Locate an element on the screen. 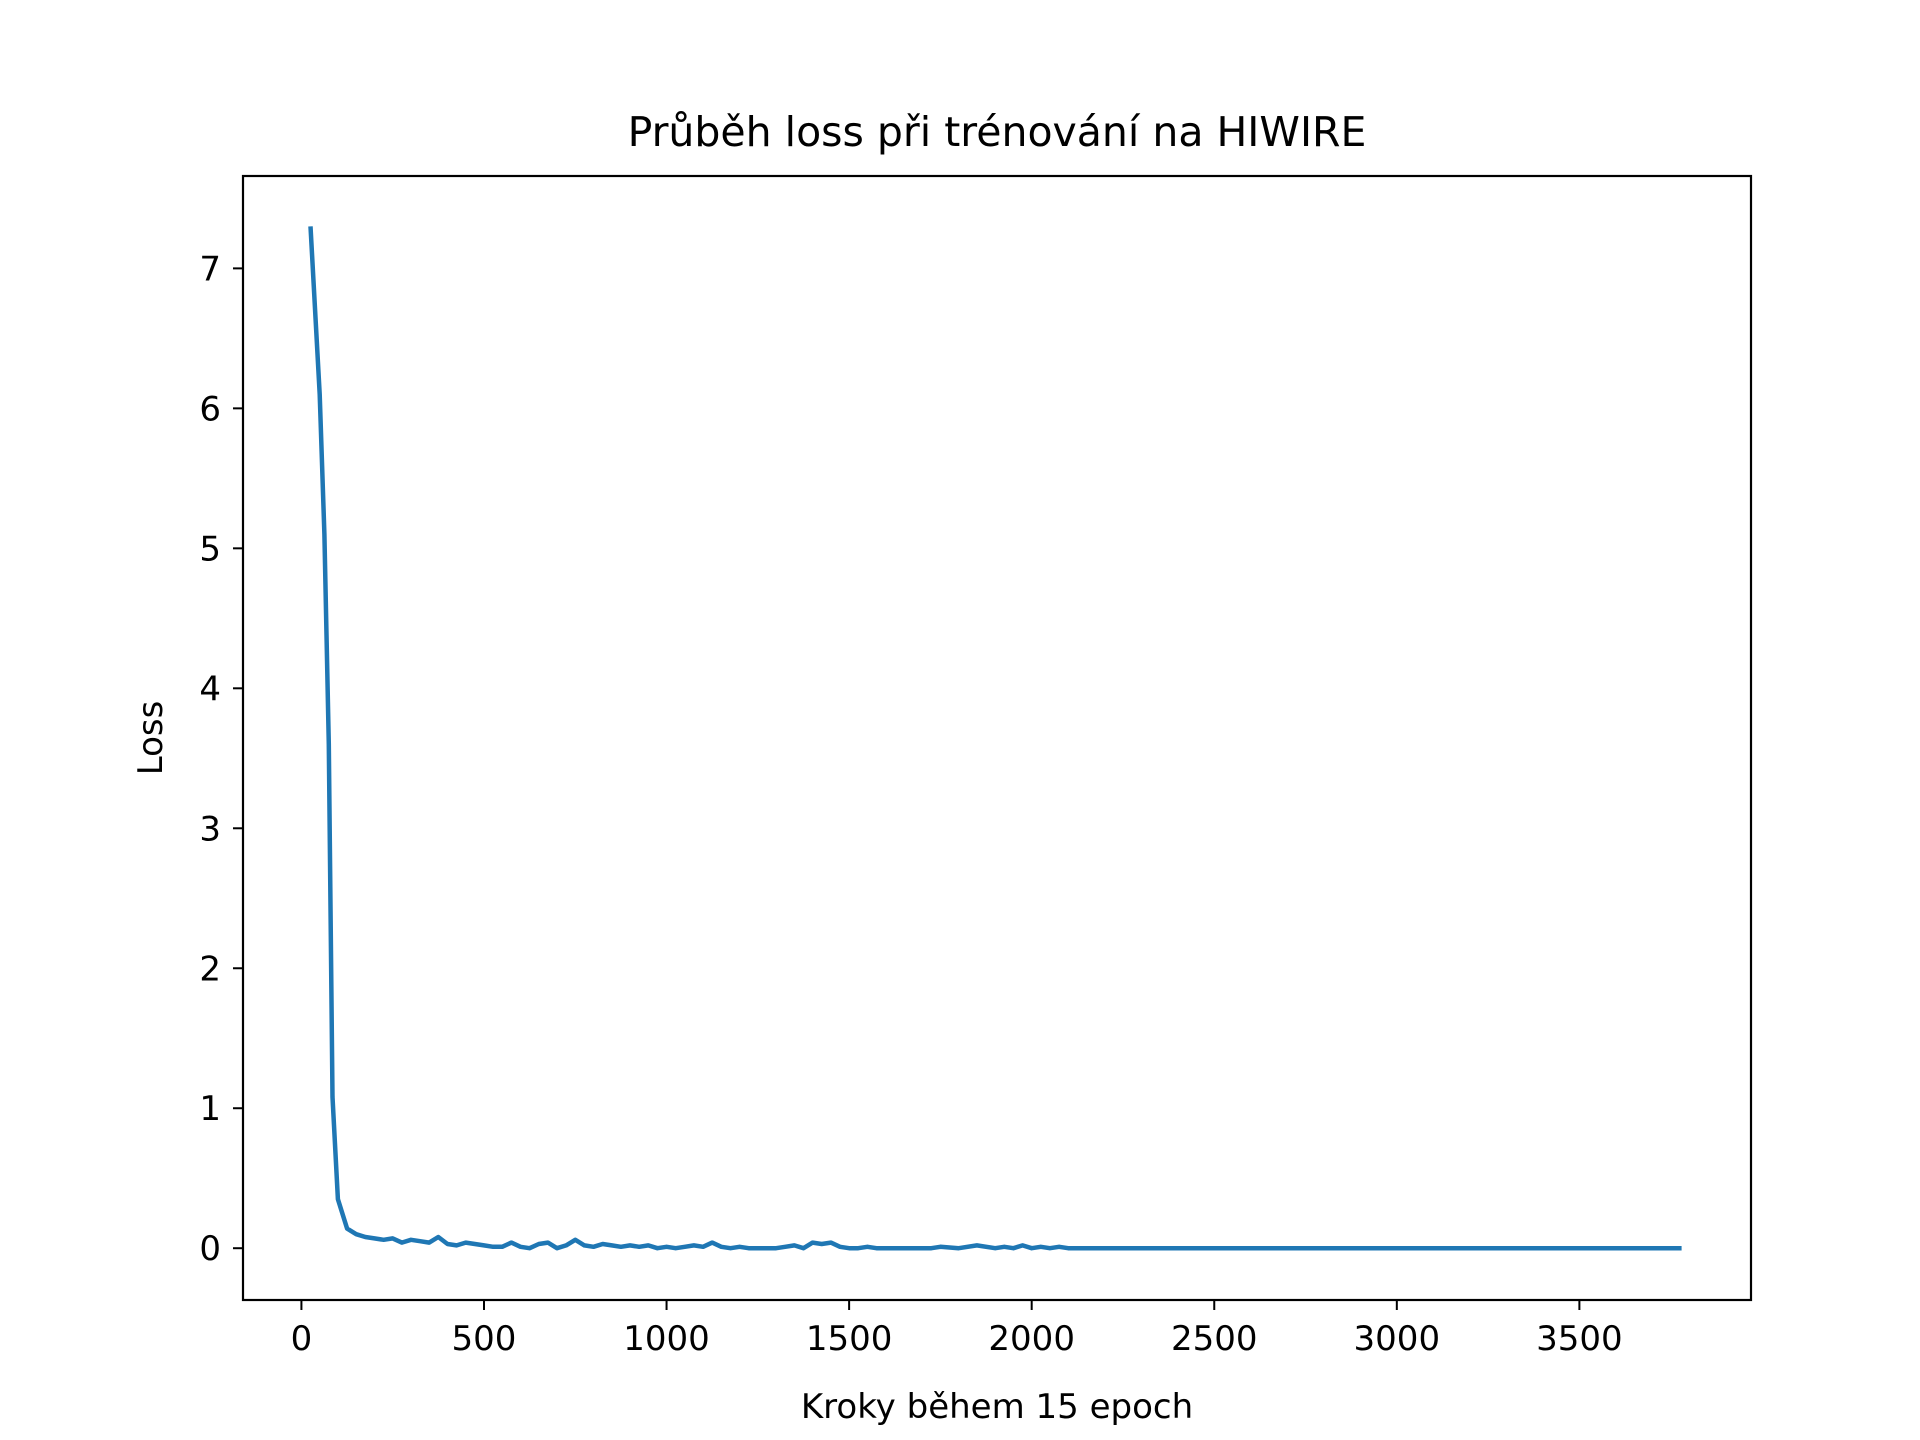  x-tick-label: 2000 is located at coordinates (1031, 1339).